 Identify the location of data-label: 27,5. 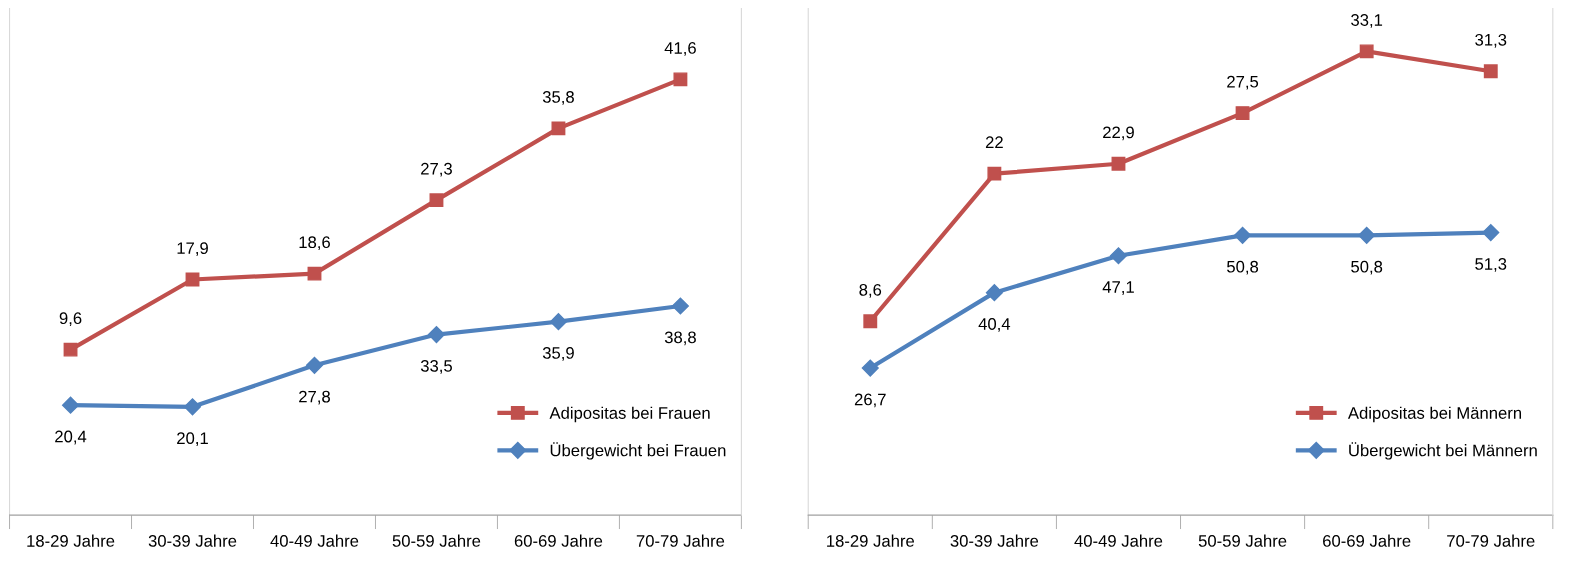
(1243, 82).